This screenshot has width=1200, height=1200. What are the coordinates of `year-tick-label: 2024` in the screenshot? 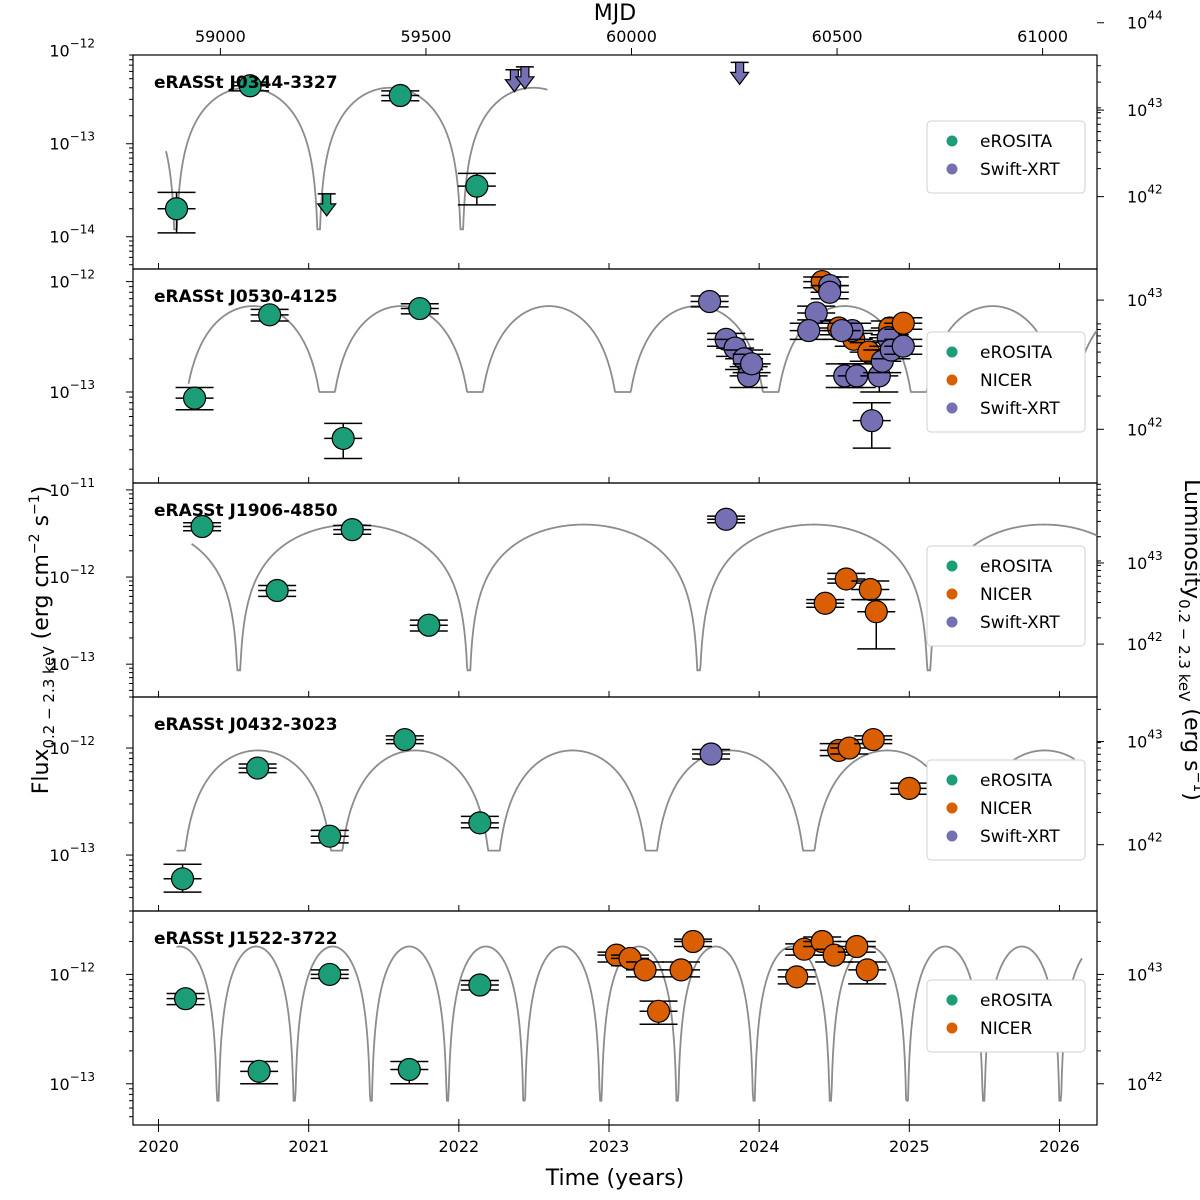 It's located at (759, 1146).